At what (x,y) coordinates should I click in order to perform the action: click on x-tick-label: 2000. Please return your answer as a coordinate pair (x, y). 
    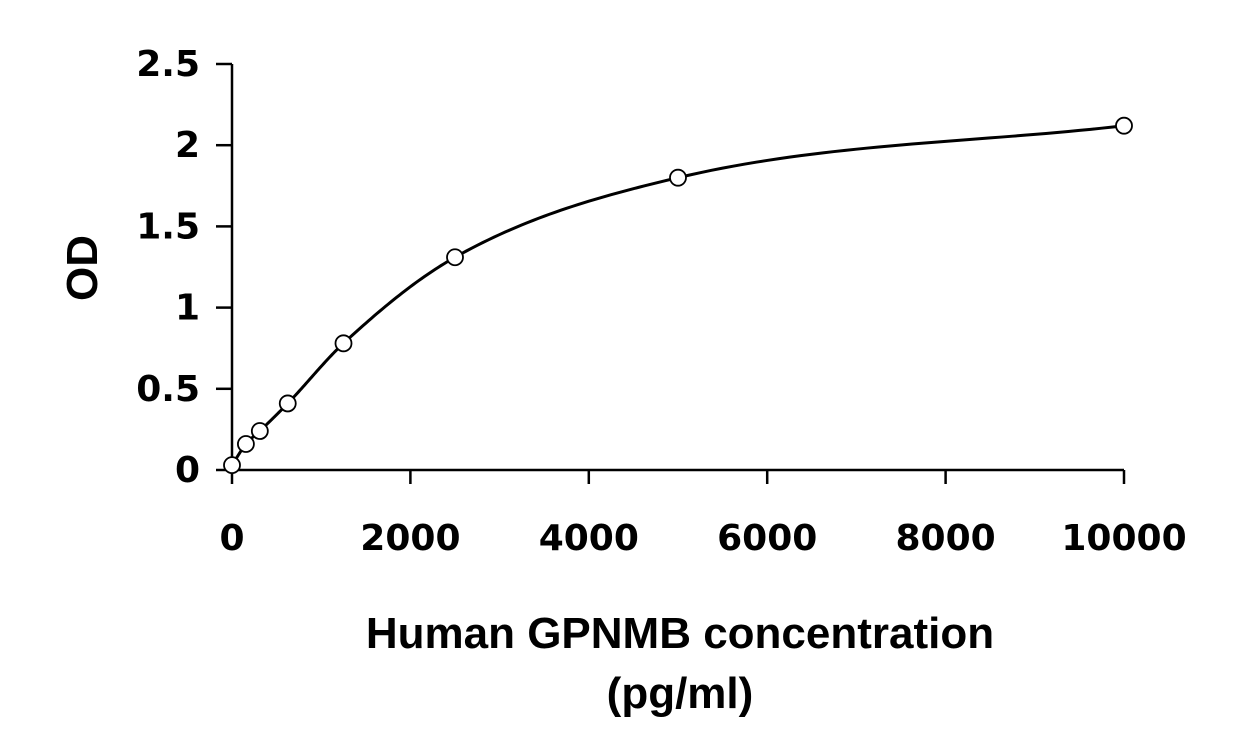
    Looking at the image, I should click on (410, 538).